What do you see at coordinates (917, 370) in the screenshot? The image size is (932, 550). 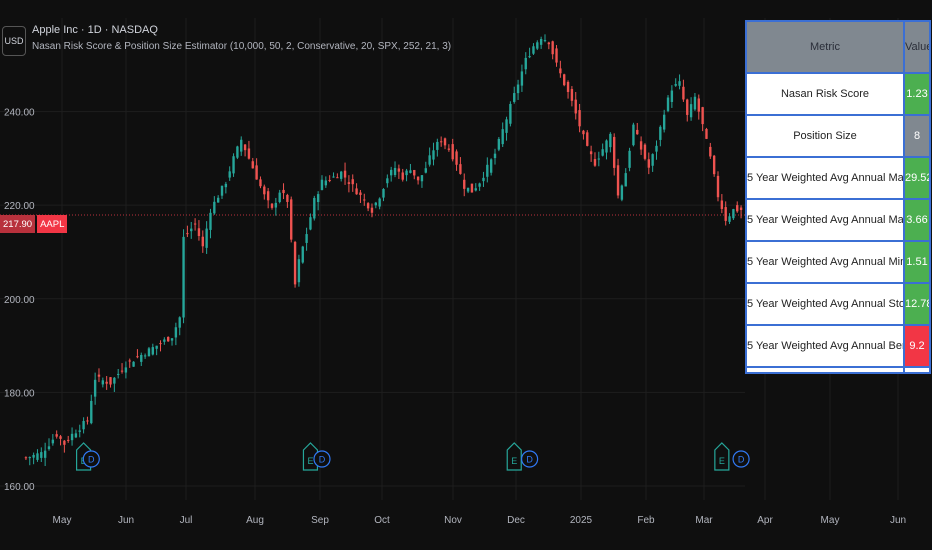 I see `footer-cell` at bounding box center [917, 370].